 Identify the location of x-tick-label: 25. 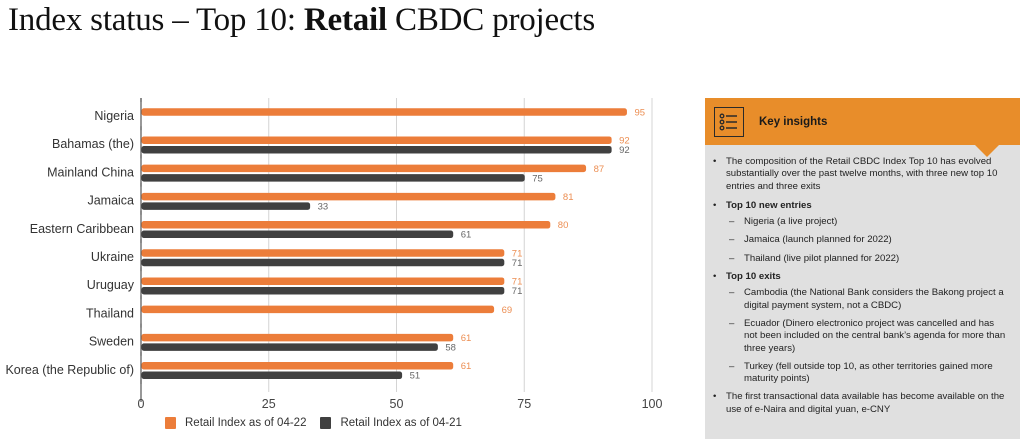
(269, 404).